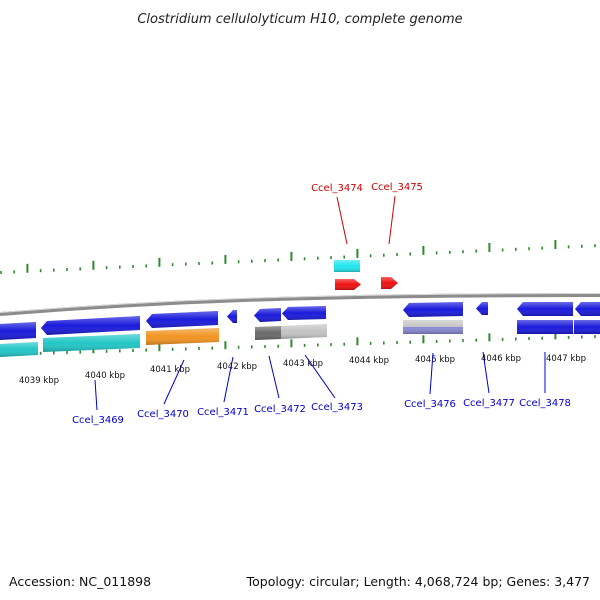 The height and width of the screenshot is (600, 600). I want to click on gene-label-ccel-3472: Ccel_3472, so click(280, 409).